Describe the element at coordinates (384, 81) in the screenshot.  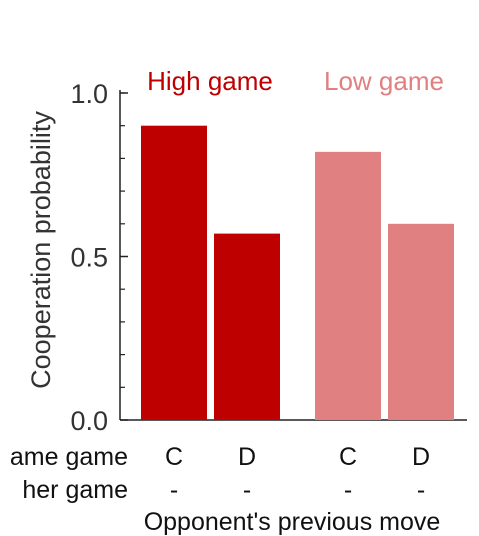
I see `group-label-low-game: Low game` at that location.